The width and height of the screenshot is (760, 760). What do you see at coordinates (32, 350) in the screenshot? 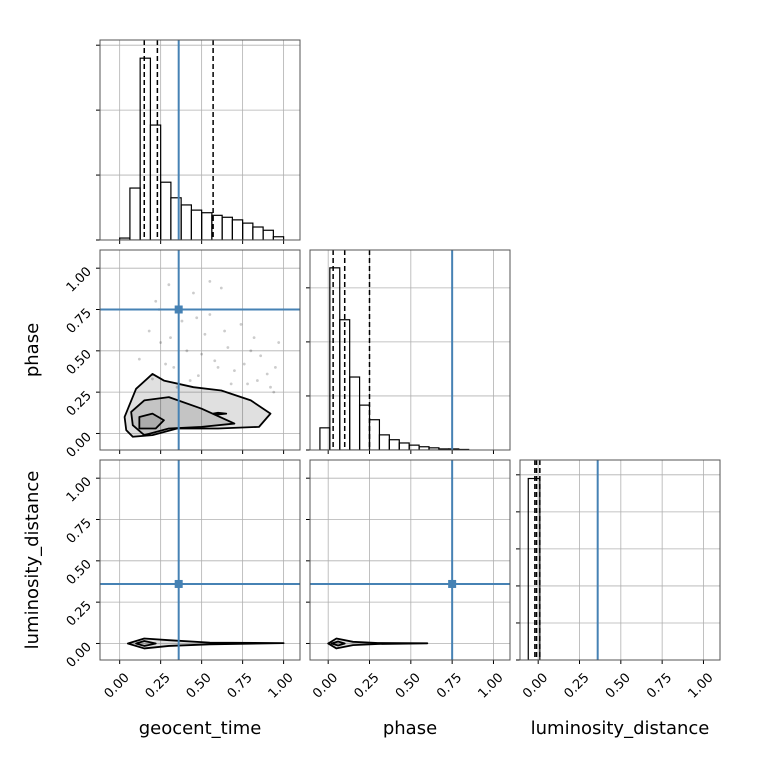
I see `y-axis-label: phase` at bounding box center [32, 350].